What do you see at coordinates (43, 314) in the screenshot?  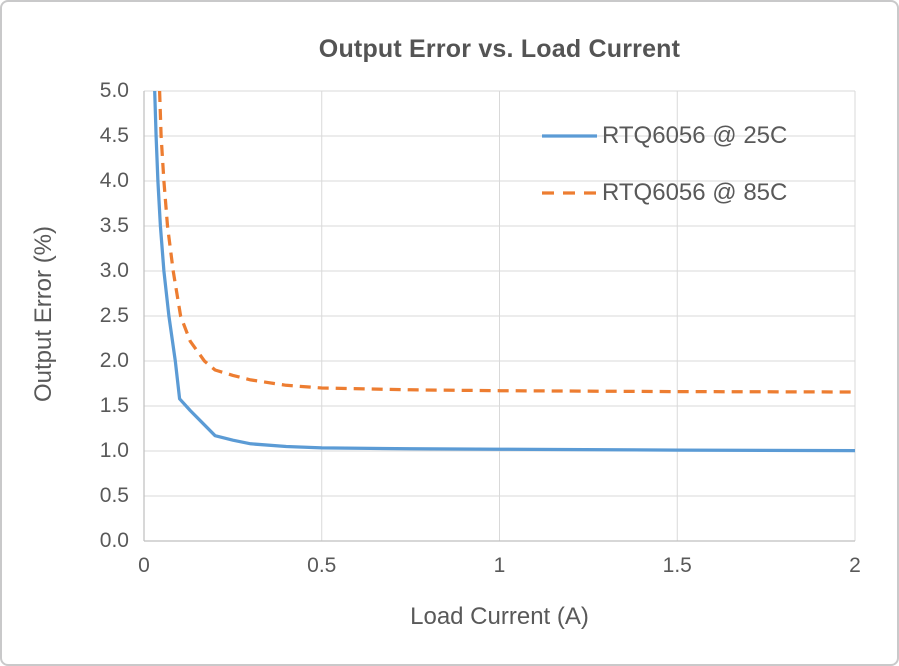 I see `y-axis-title: Output Error (%)` at bounding box center [43, 314].